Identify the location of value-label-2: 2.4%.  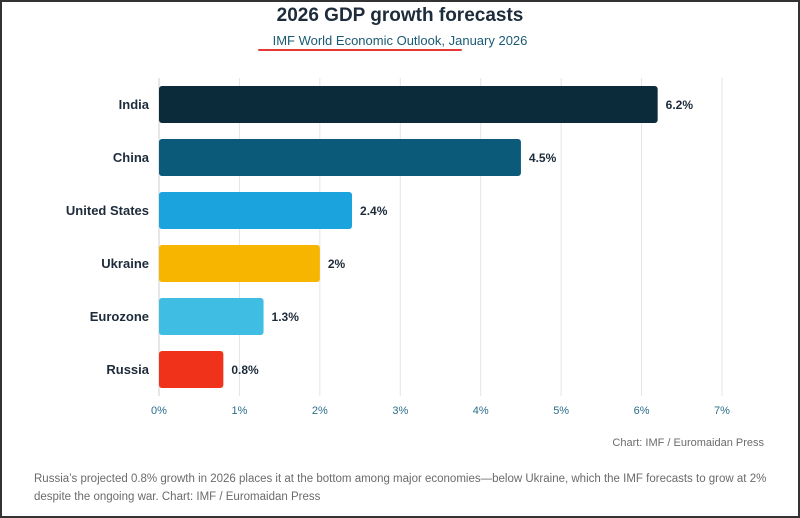
(374, 211).